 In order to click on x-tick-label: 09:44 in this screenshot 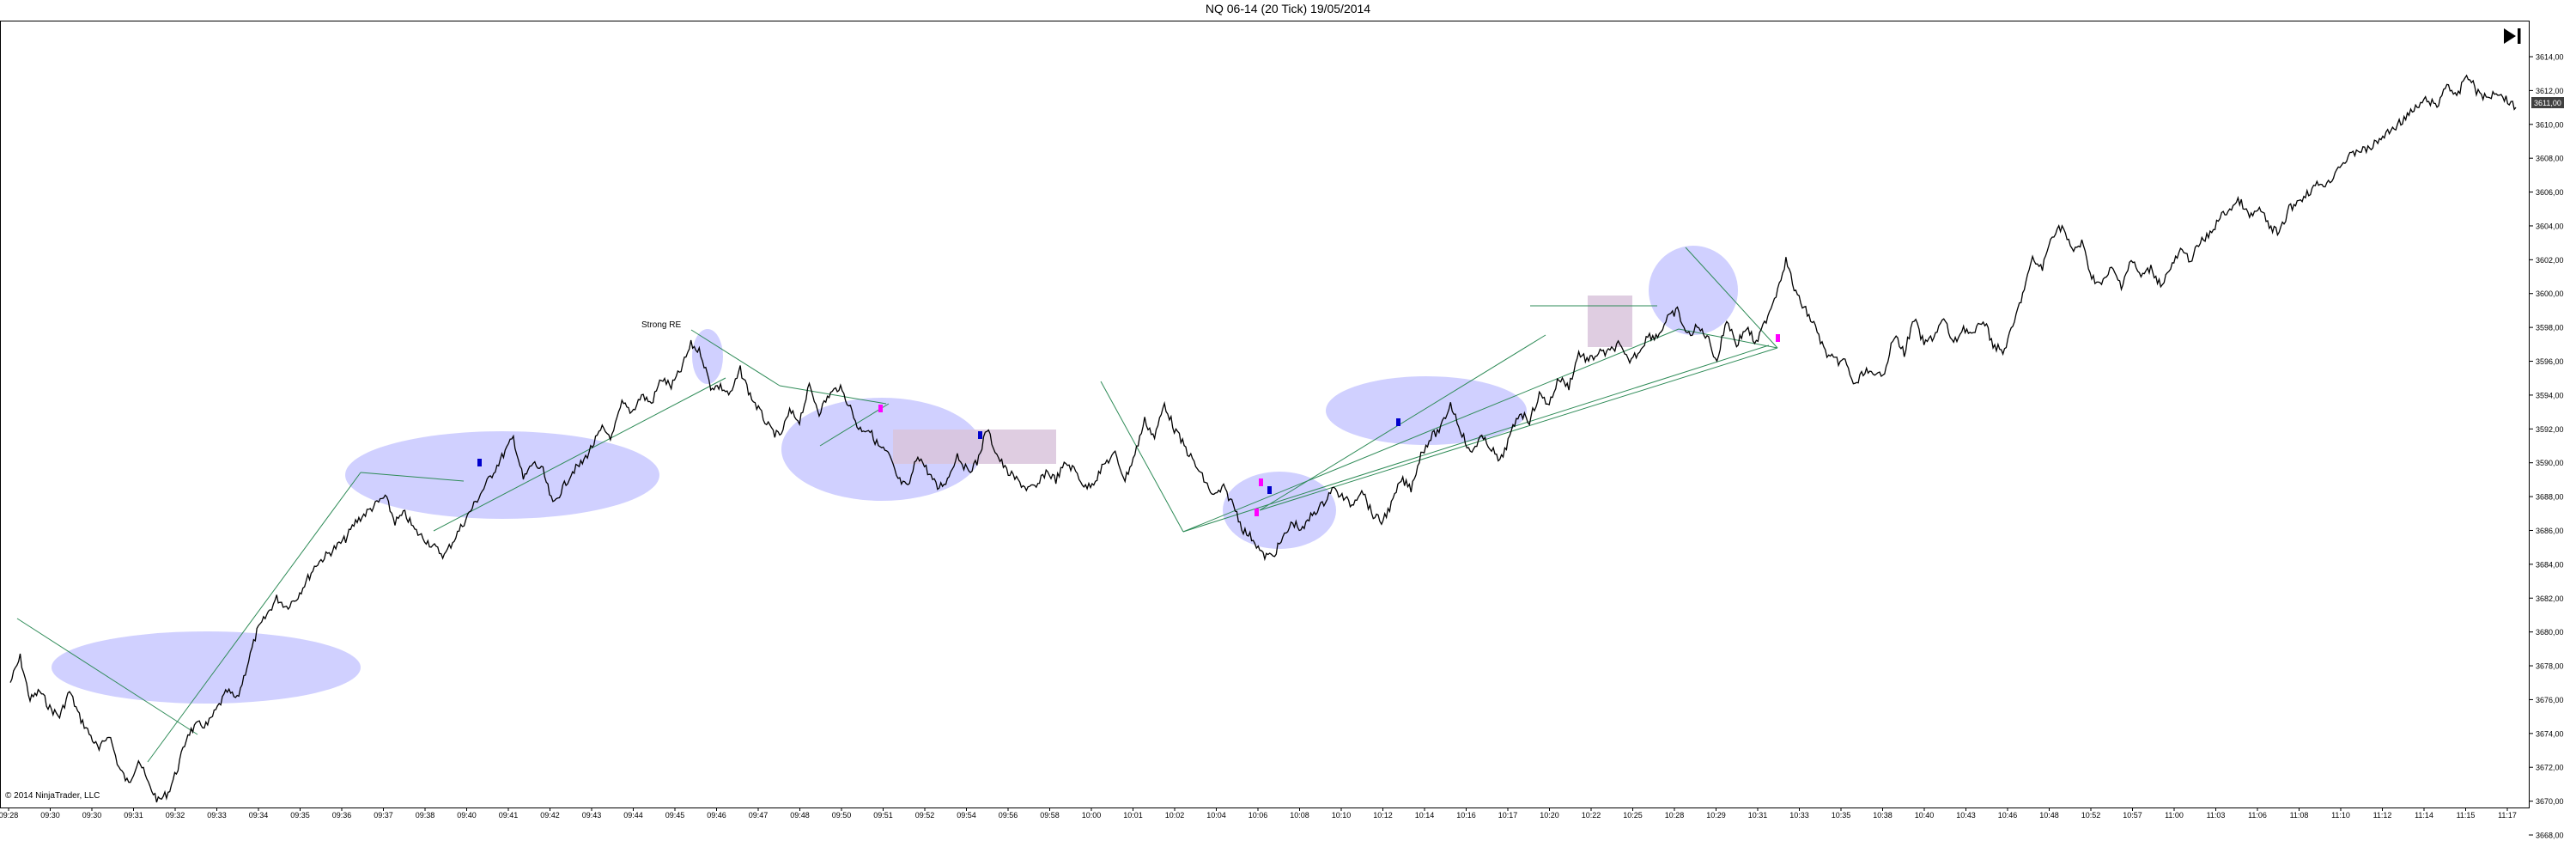, I will do `click(633, 816)`.